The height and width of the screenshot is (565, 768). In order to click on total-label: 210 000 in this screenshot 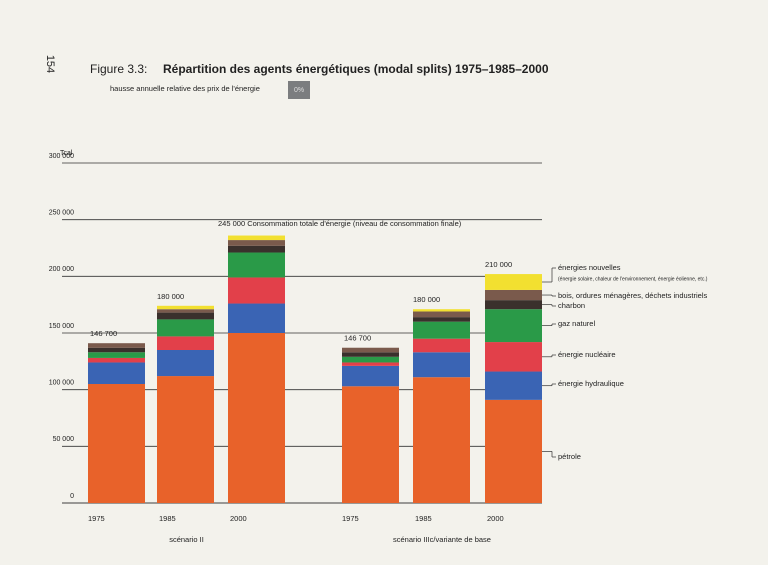, I will do `click(498, 264)`.